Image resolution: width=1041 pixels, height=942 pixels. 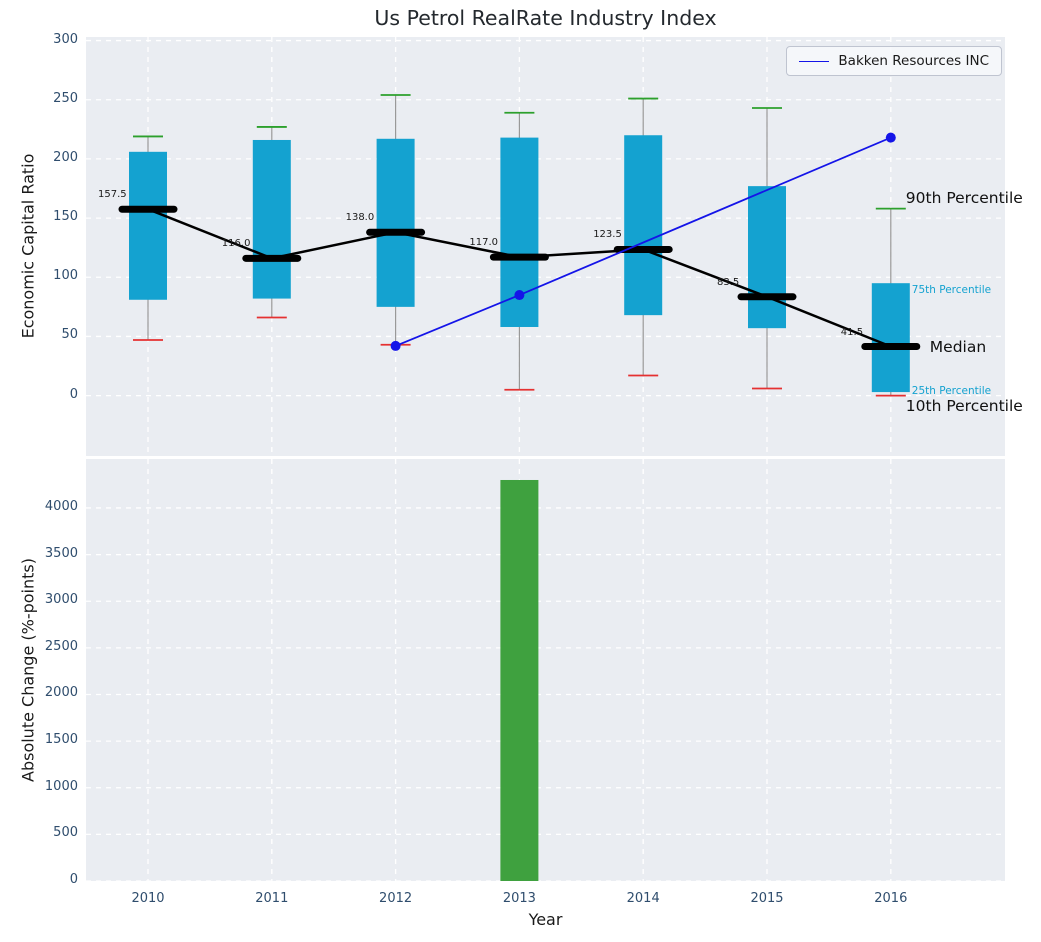 What do you see at coordinates (61, 506) in the screenshot?
I see `bottom-y-tick-label: 4000` at bounding box center [61, 506].